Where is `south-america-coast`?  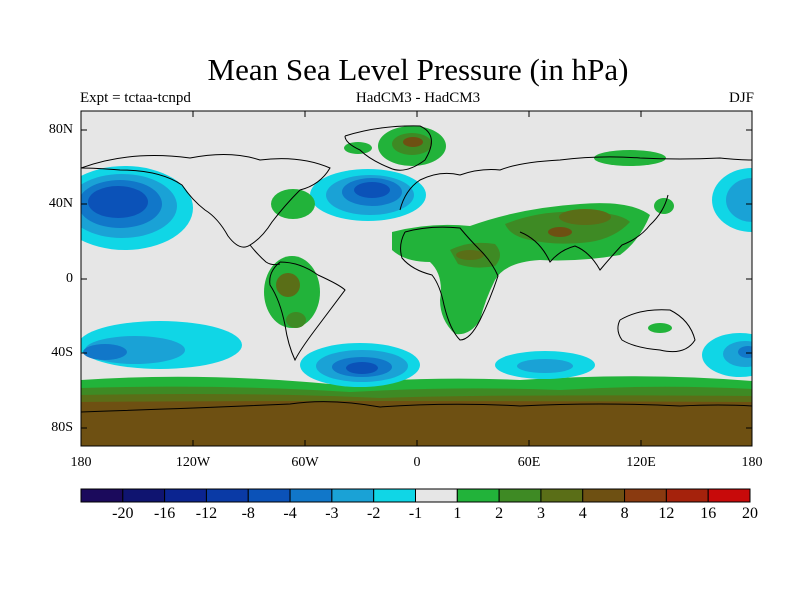 south-america-coast is located at coordinates (307, 311).